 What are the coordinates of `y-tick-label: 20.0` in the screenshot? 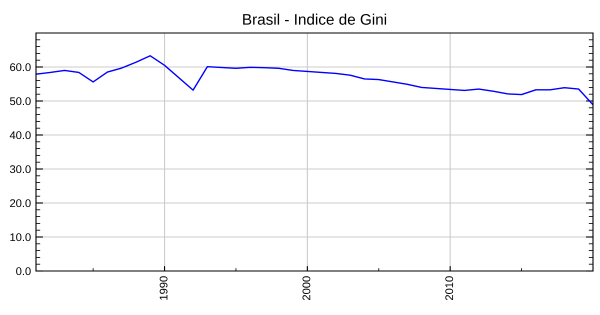 It's located at (20, 203).